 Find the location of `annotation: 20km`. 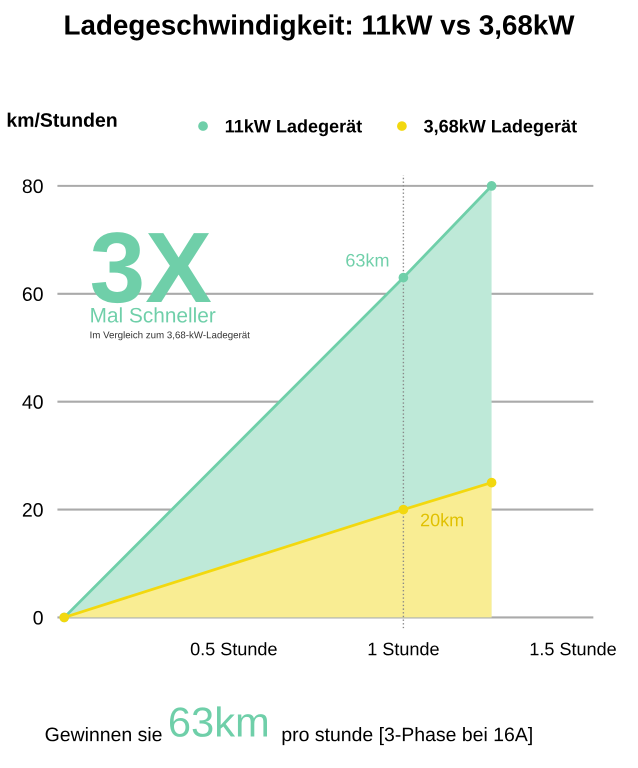

annotation: 20km is located at coordinates (442, 519).